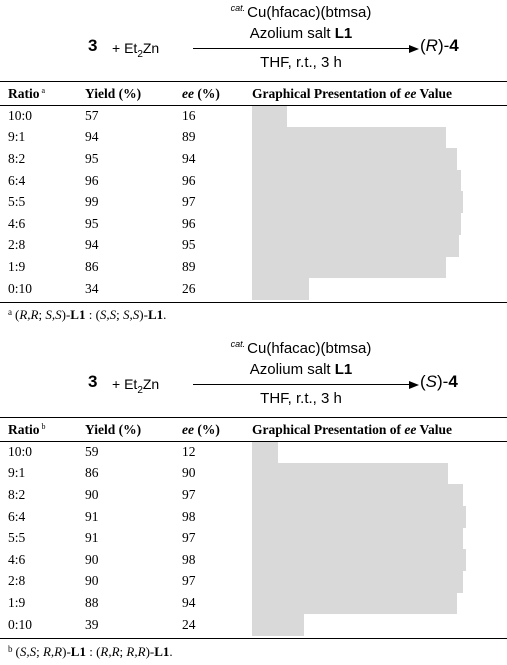  Describe the element at coordinates (136, 651) in the screenshot. I see `footnote-part: R,R` at that location.